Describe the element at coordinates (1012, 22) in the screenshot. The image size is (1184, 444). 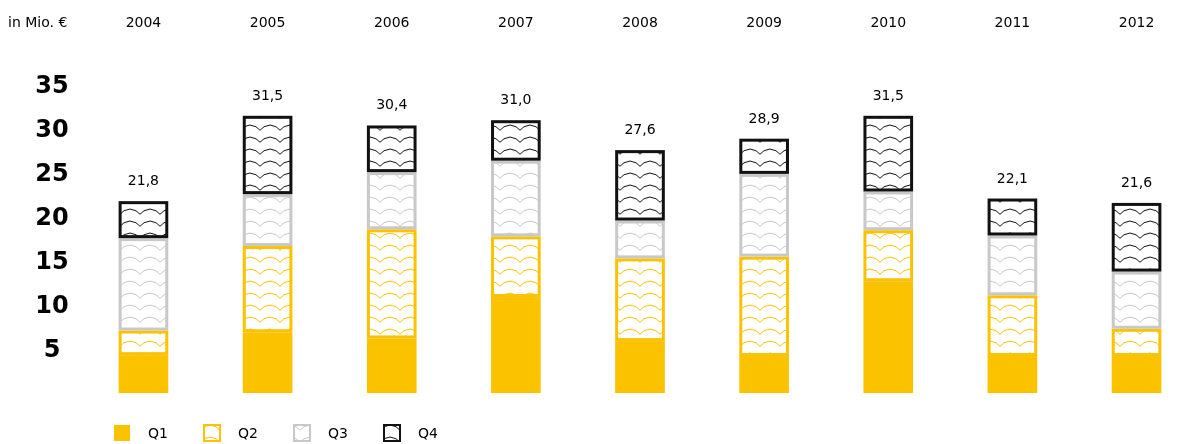
I see `x-tick-label: 2011` at that location.